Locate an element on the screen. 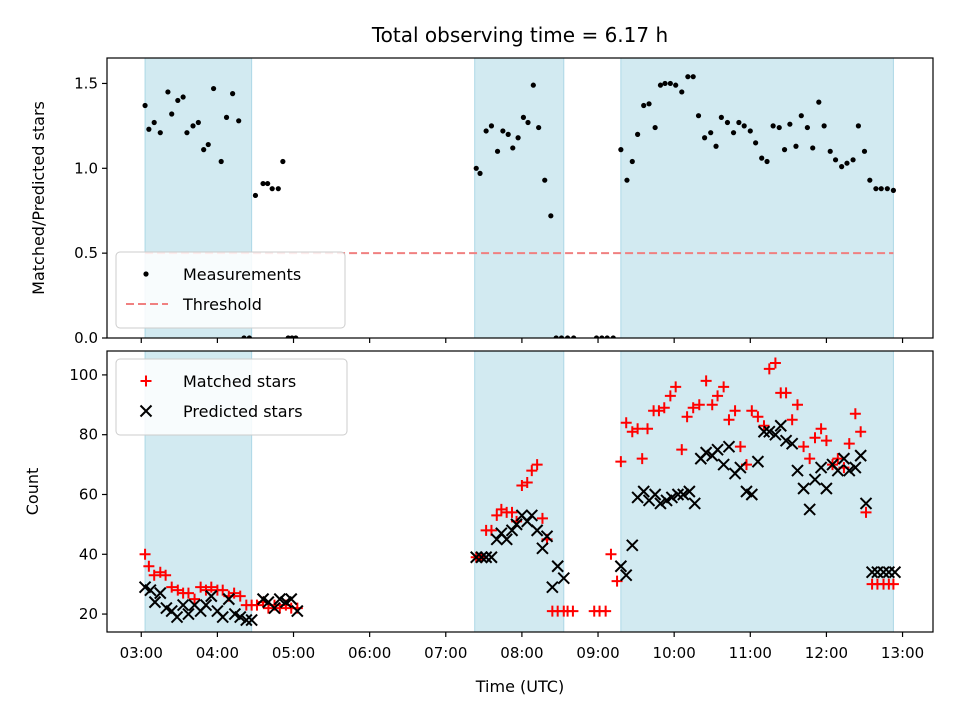  legend: Measurements Threshold is located at coordinates (230, 290).